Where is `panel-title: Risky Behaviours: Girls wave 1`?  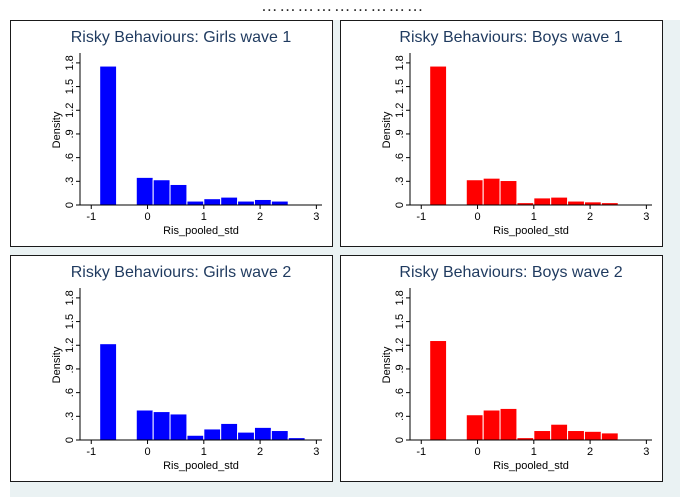 panel-title: Risky Behaviours: Girls wave 1 is located at coordinates (181, 37).